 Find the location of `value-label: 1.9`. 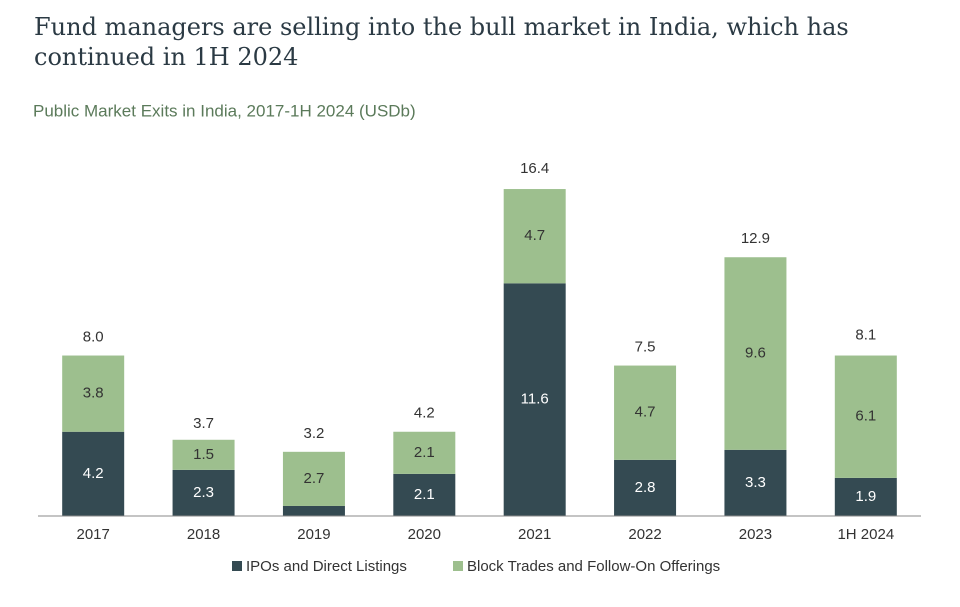

value-label: 1.9 is located at coordinates (865, 496).